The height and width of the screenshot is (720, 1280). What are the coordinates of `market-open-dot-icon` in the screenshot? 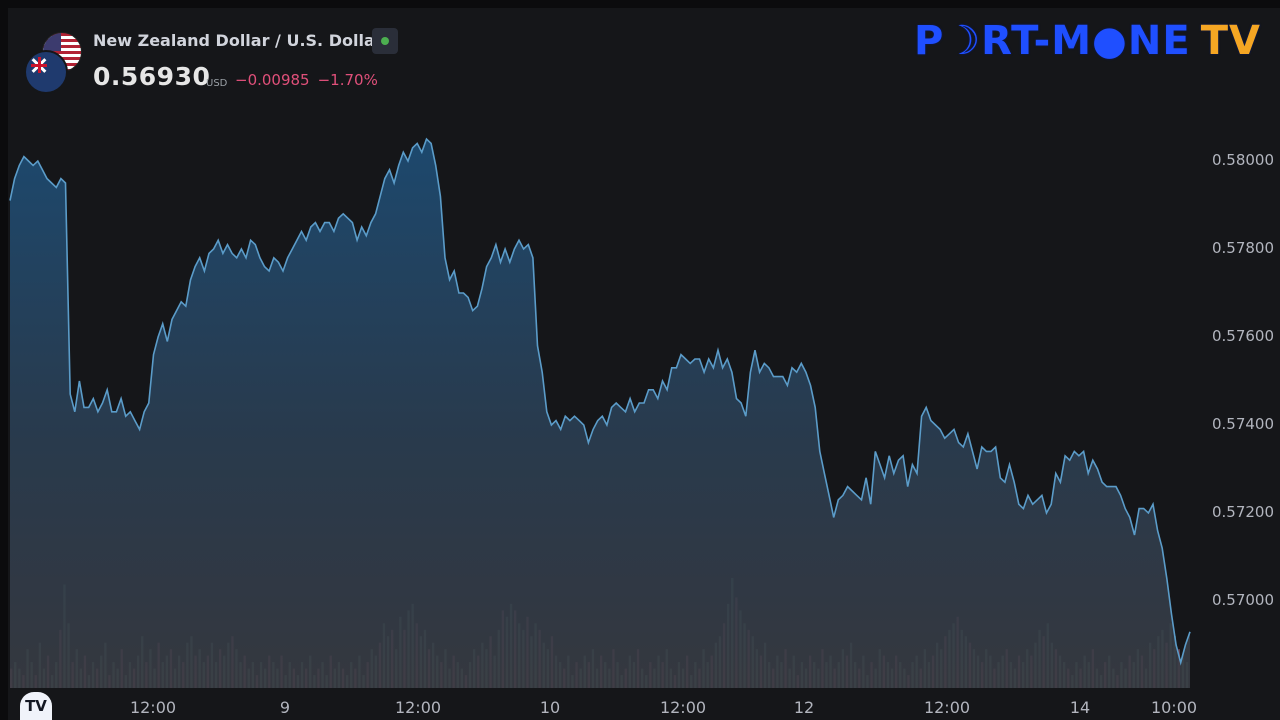 It's located at (385, 41).